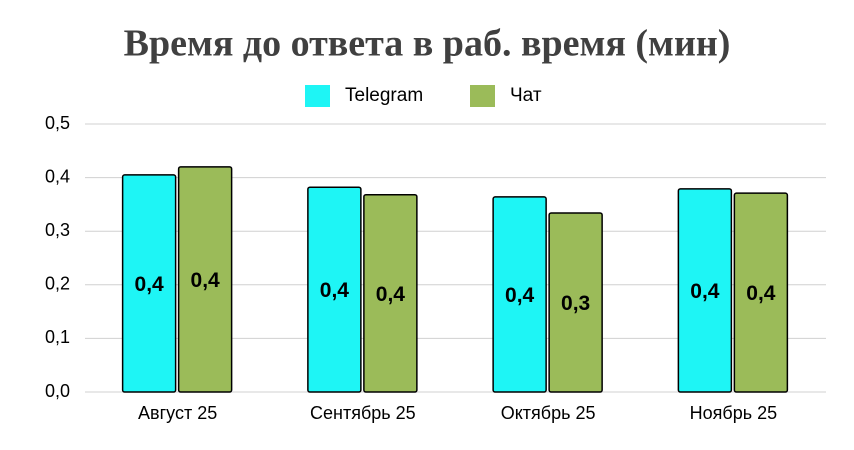 The image size is (854, 450). Describe the element at coordinates (57, 284) in the screenshot. I see `y-tick-label: 0,2` at that location.